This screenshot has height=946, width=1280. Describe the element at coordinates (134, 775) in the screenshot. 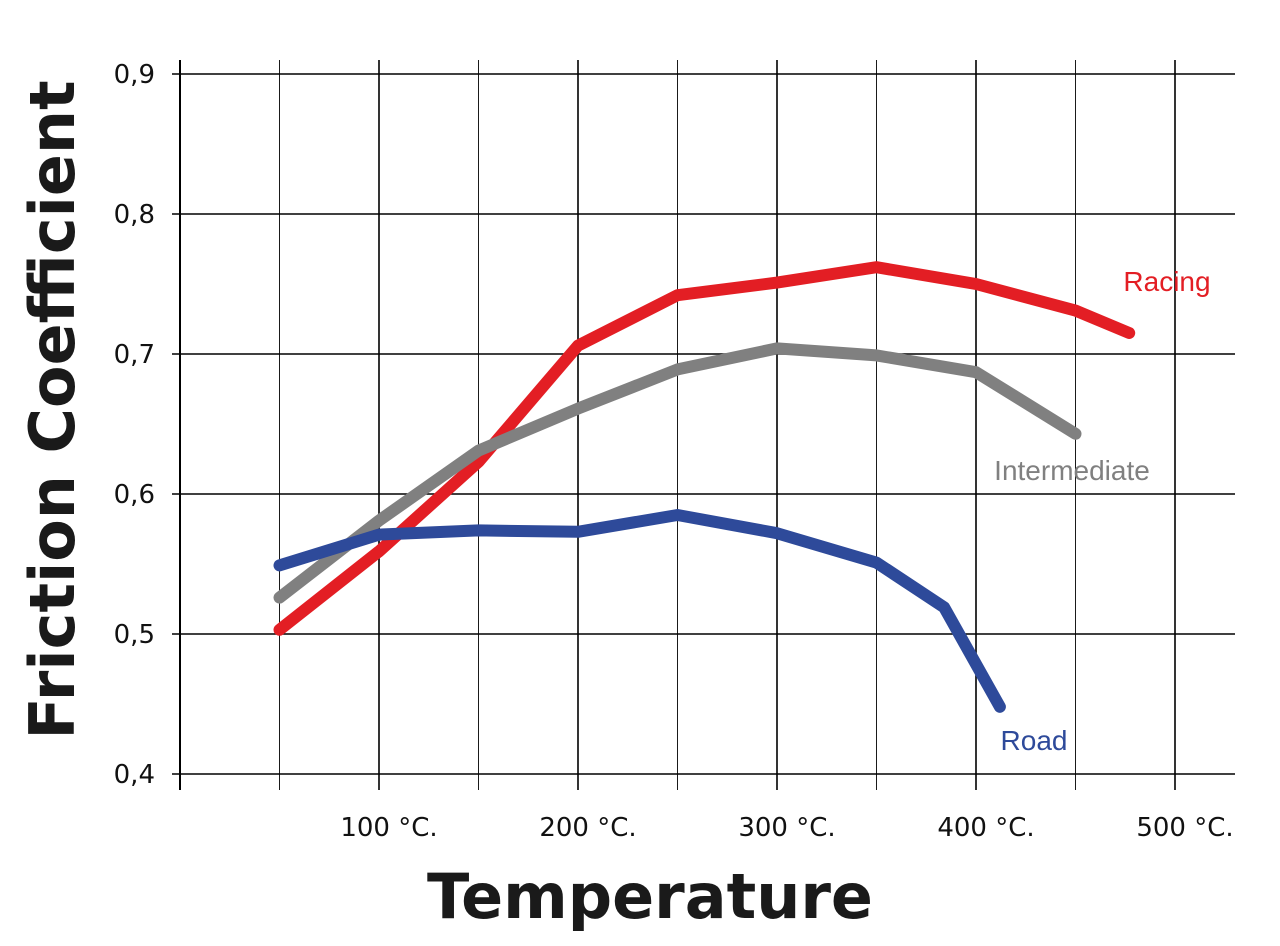

I see `y-tick-label: 0,4` at that location.